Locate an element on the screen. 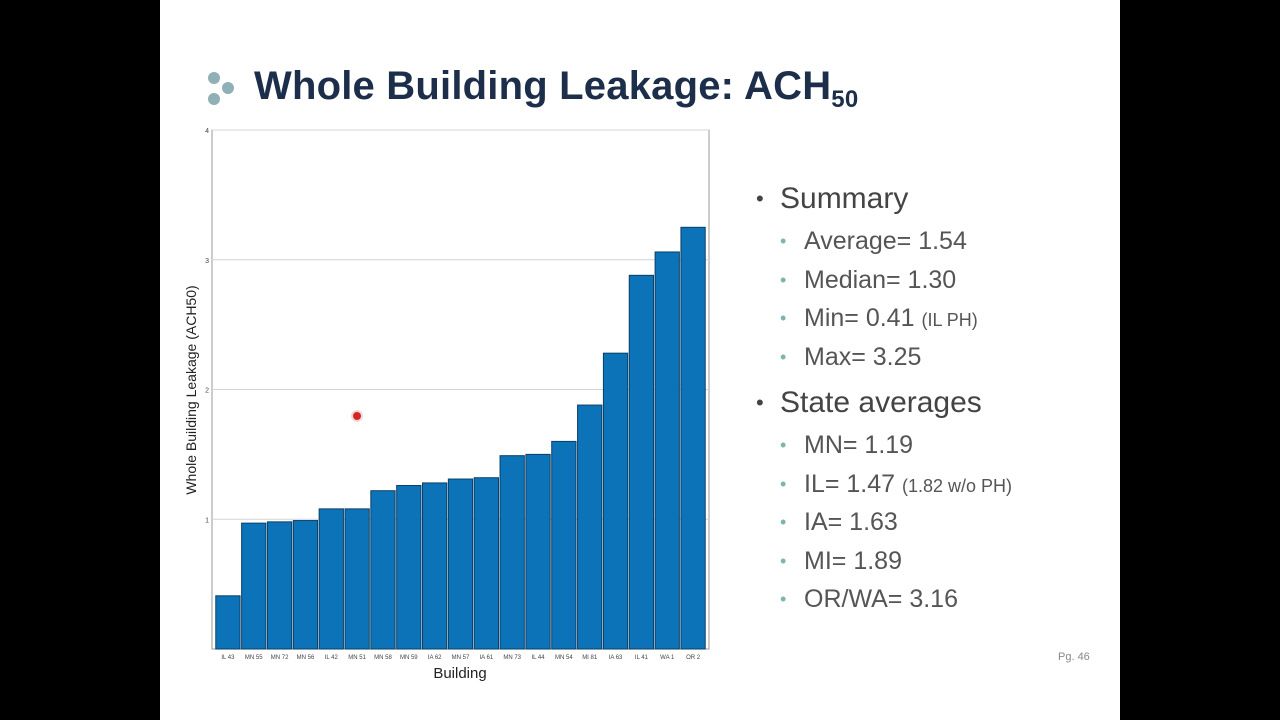 This screenshot has width=1280, height=720. state-average-item: • MI= 1.89 is located at coordinates (936, 561).